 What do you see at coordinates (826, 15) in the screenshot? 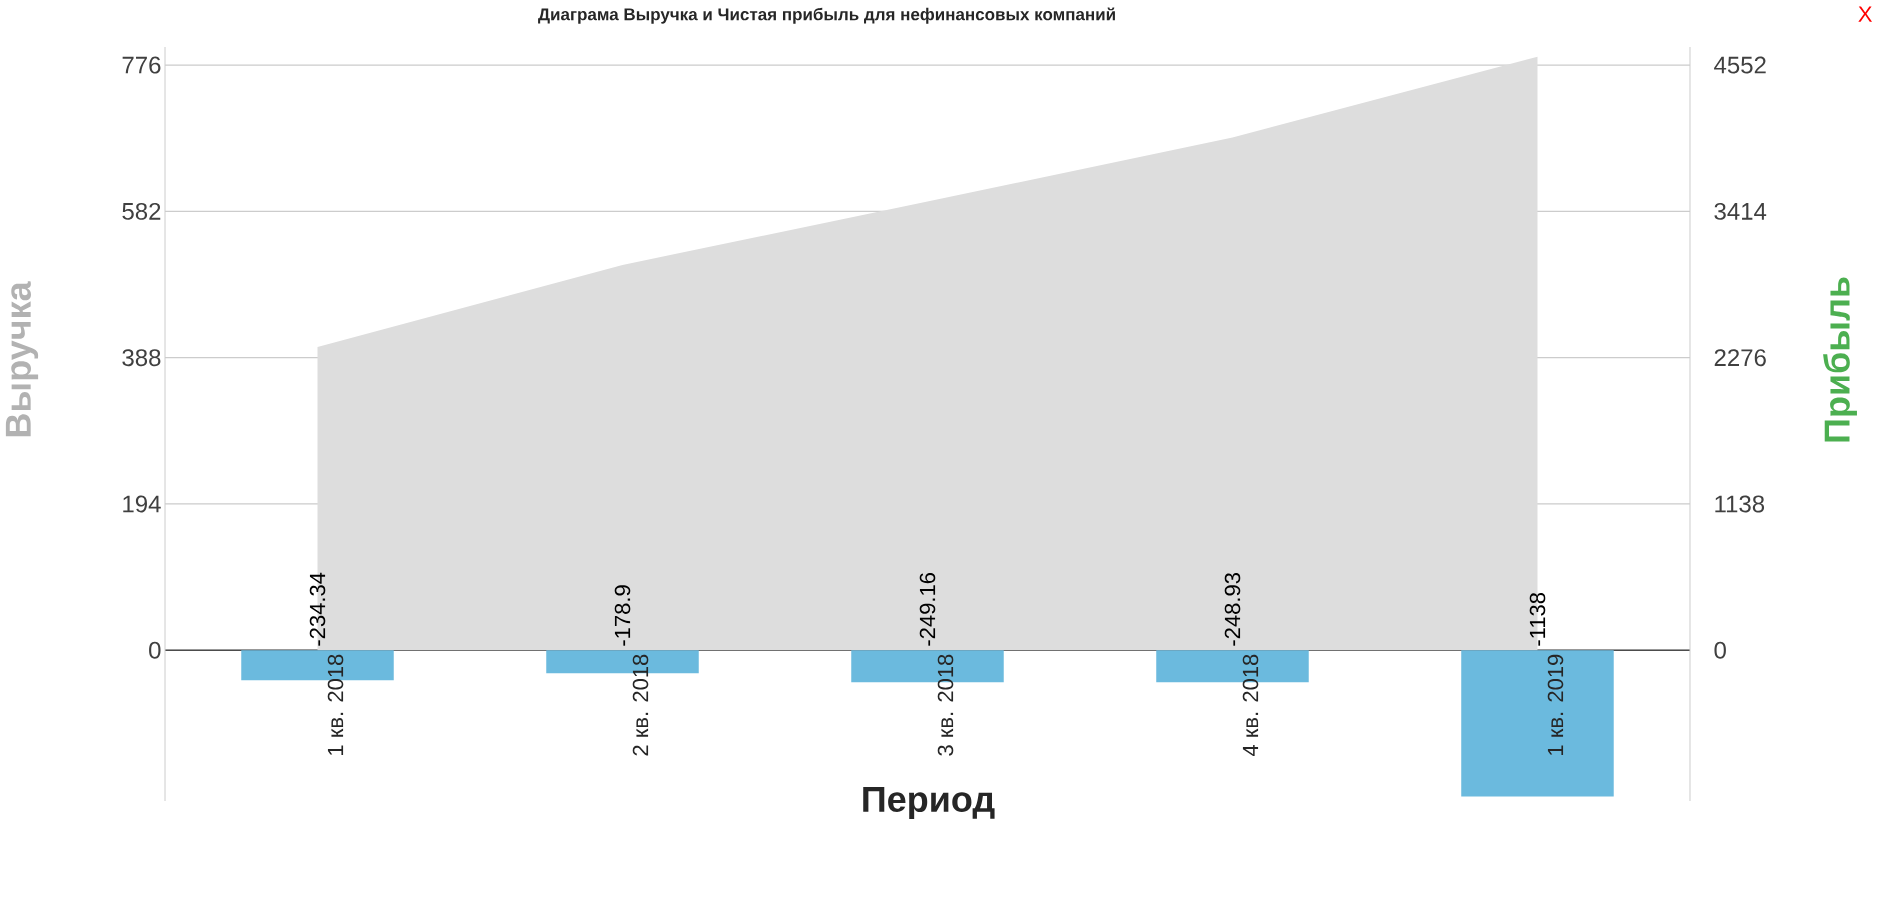
I see `chart-title: Диаграма Выручка и Чистая прибыль для нефинансовых компаний` at bounding box center [826, 15].